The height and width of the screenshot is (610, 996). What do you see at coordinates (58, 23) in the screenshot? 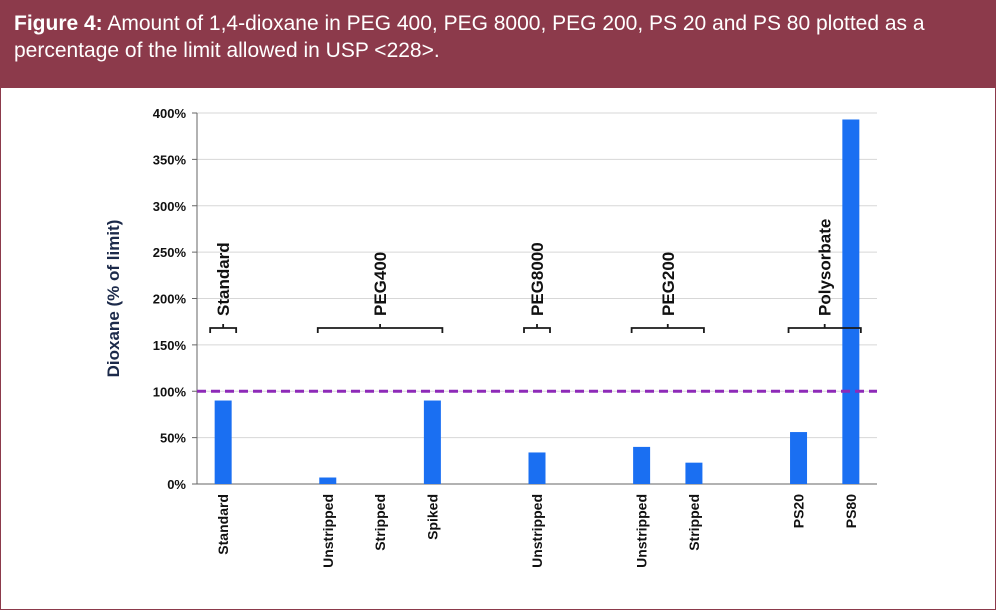
I see `figure-caption-label: Figure 4:` at bounding box center [58, 23].